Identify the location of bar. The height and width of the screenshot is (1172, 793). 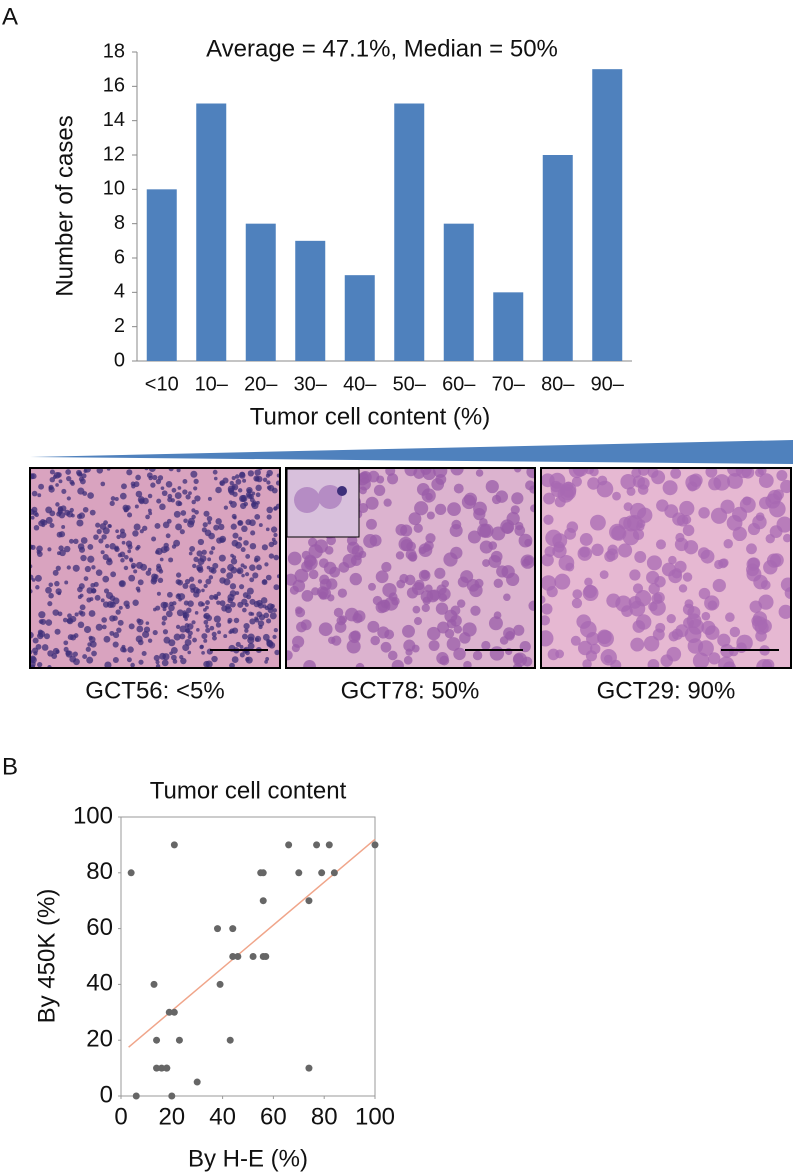
(260, 292).